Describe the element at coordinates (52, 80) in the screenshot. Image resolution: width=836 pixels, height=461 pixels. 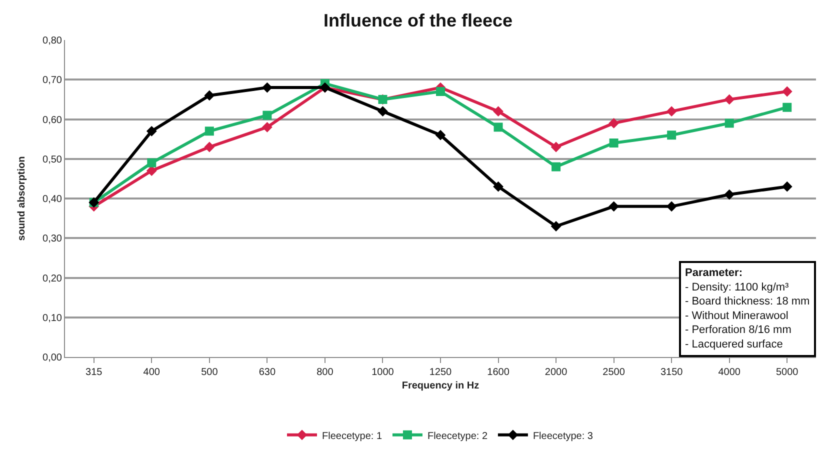
I see `y-tick-label: 0,70` at that location.